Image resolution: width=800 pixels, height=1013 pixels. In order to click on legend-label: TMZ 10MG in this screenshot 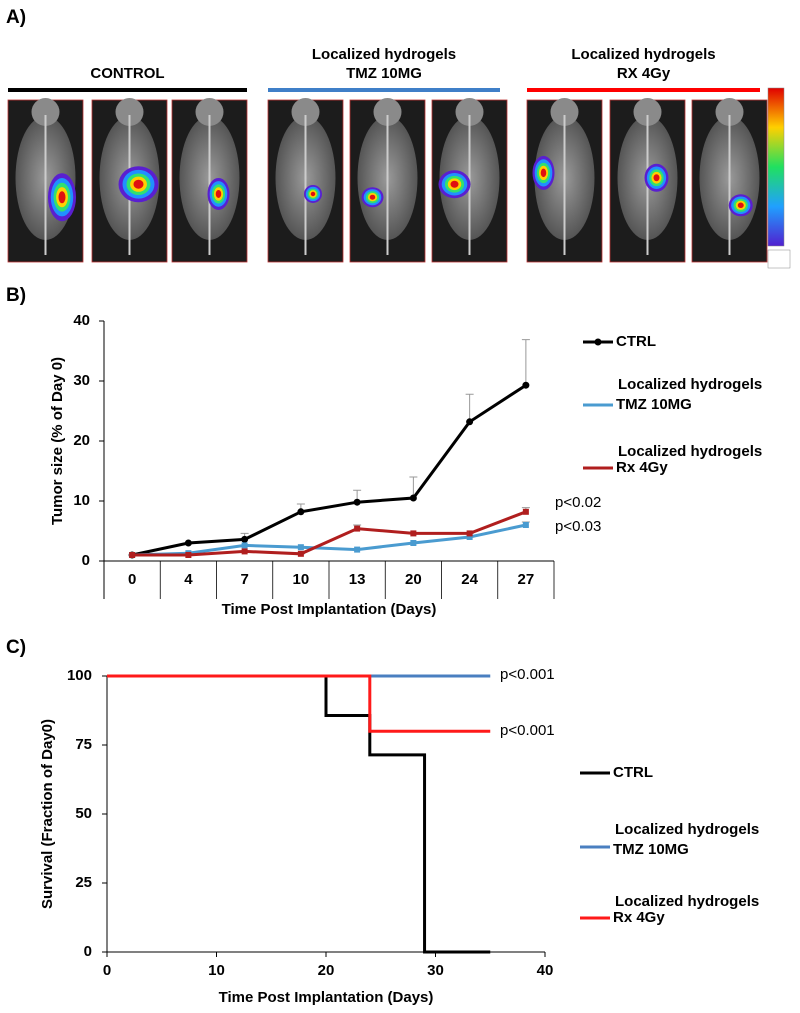, I will do `click(651, 849)`.